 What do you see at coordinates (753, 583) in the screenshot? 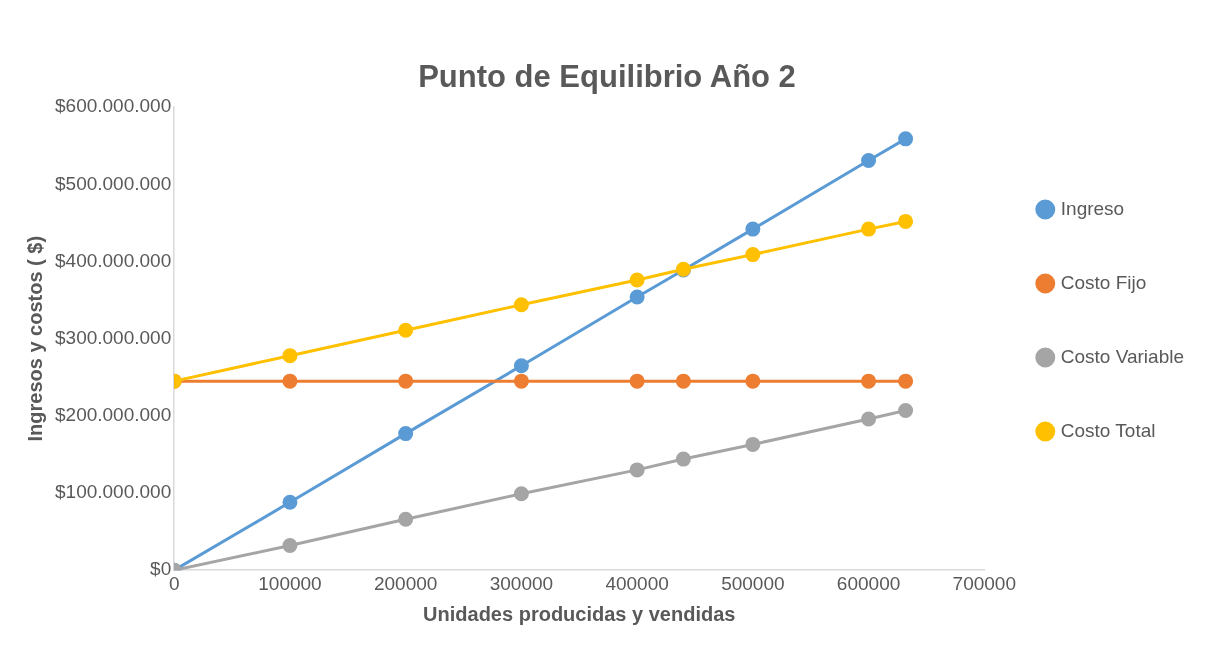
I see `x-tick-label: 500000` at bounding box center [753, 583].